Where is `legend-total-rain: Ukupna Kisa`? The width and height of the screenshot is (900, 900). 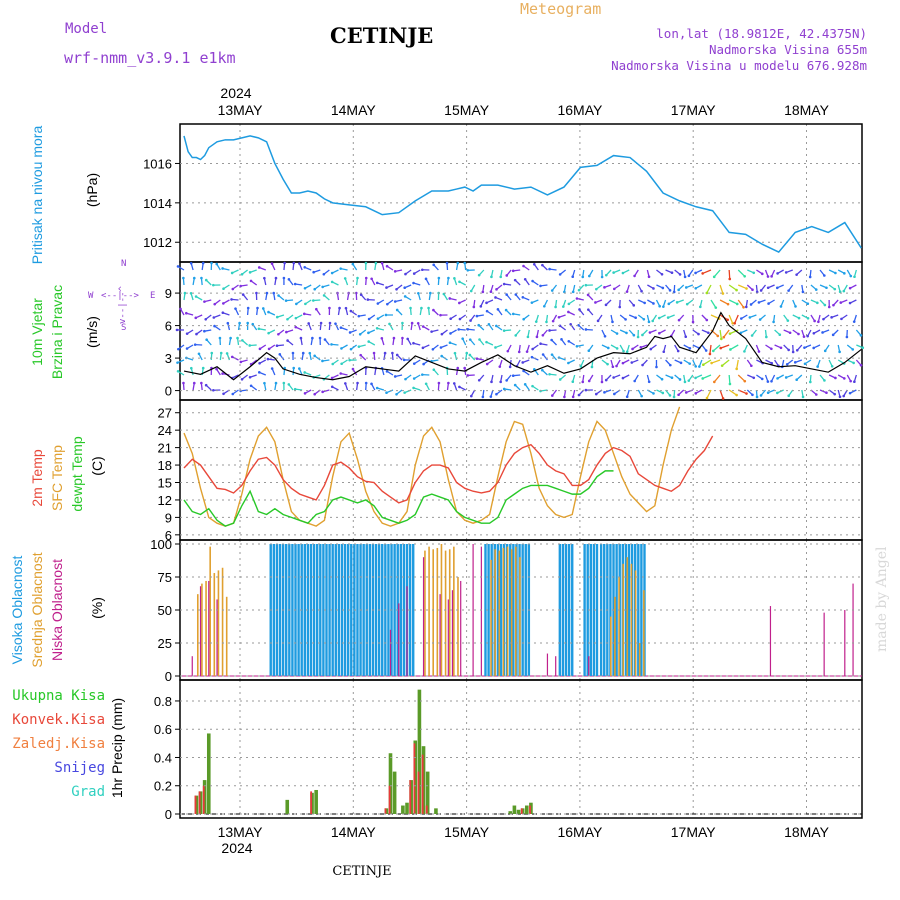 legend-total-rain: Ukupna Kisa is located at coordinates (58, 696).